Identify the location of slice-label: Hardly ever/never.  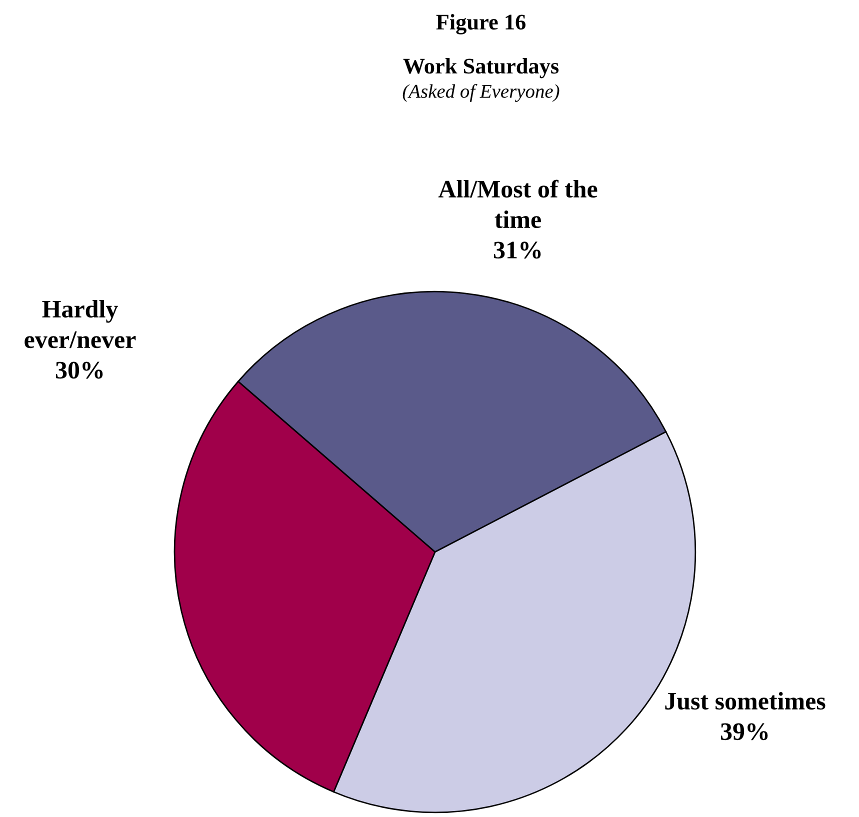
(80, 324).